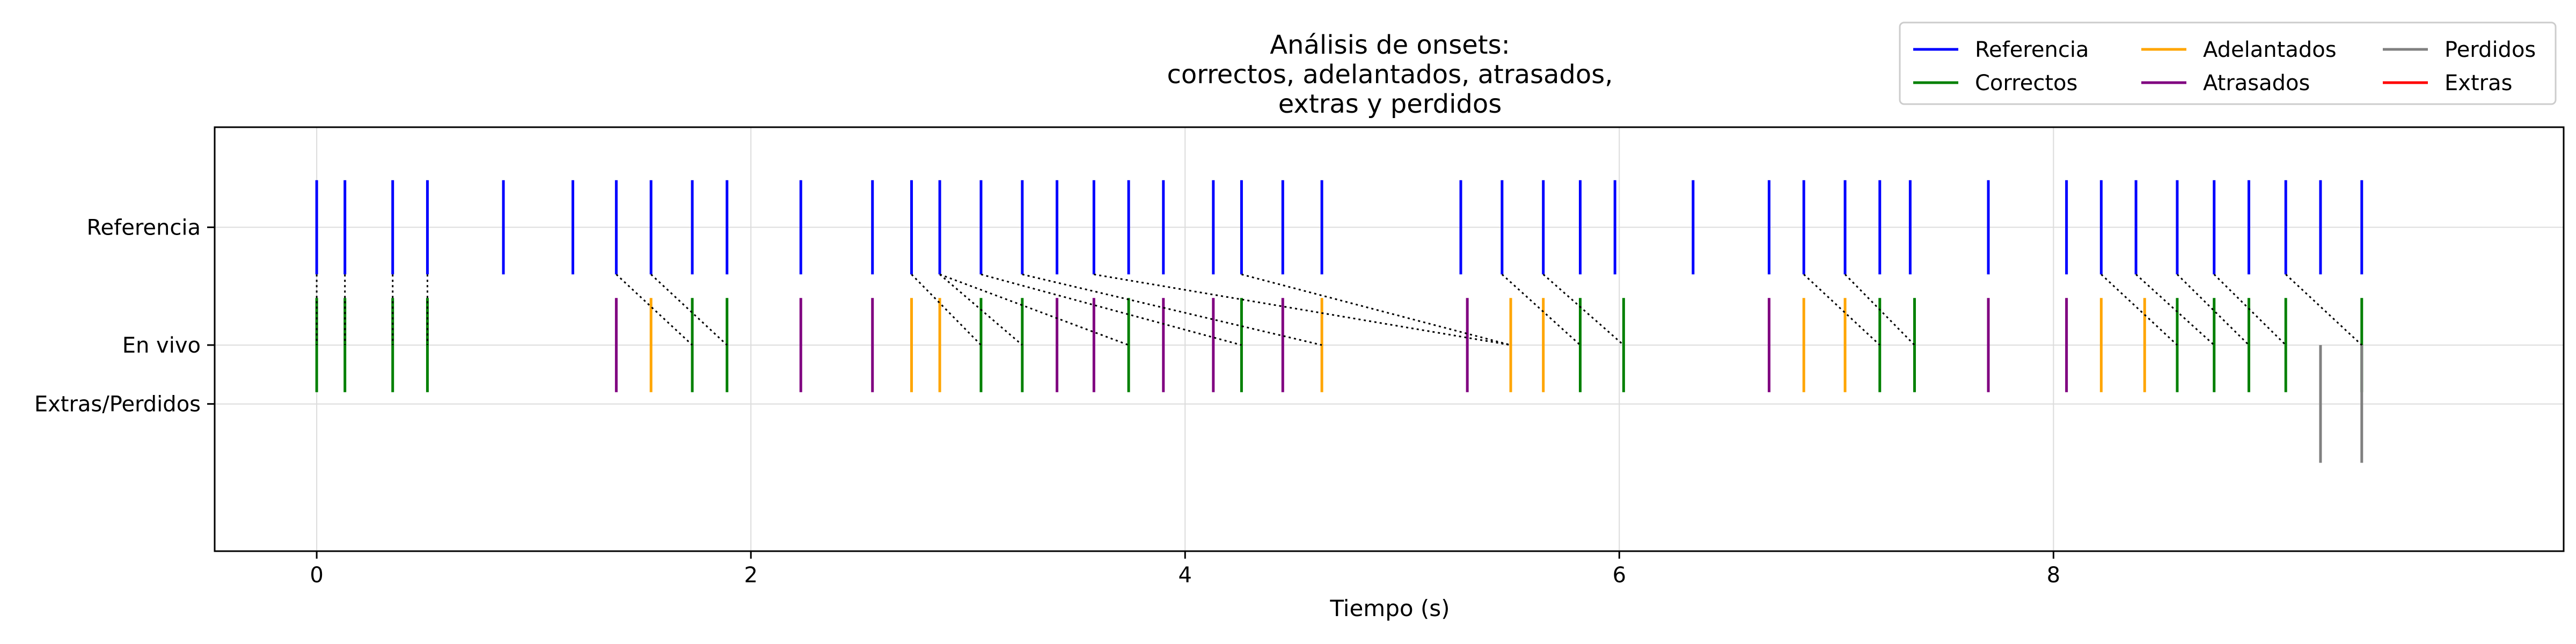  I want to click on y-tick-label: Extras/Perdidos, so click(117, 404).